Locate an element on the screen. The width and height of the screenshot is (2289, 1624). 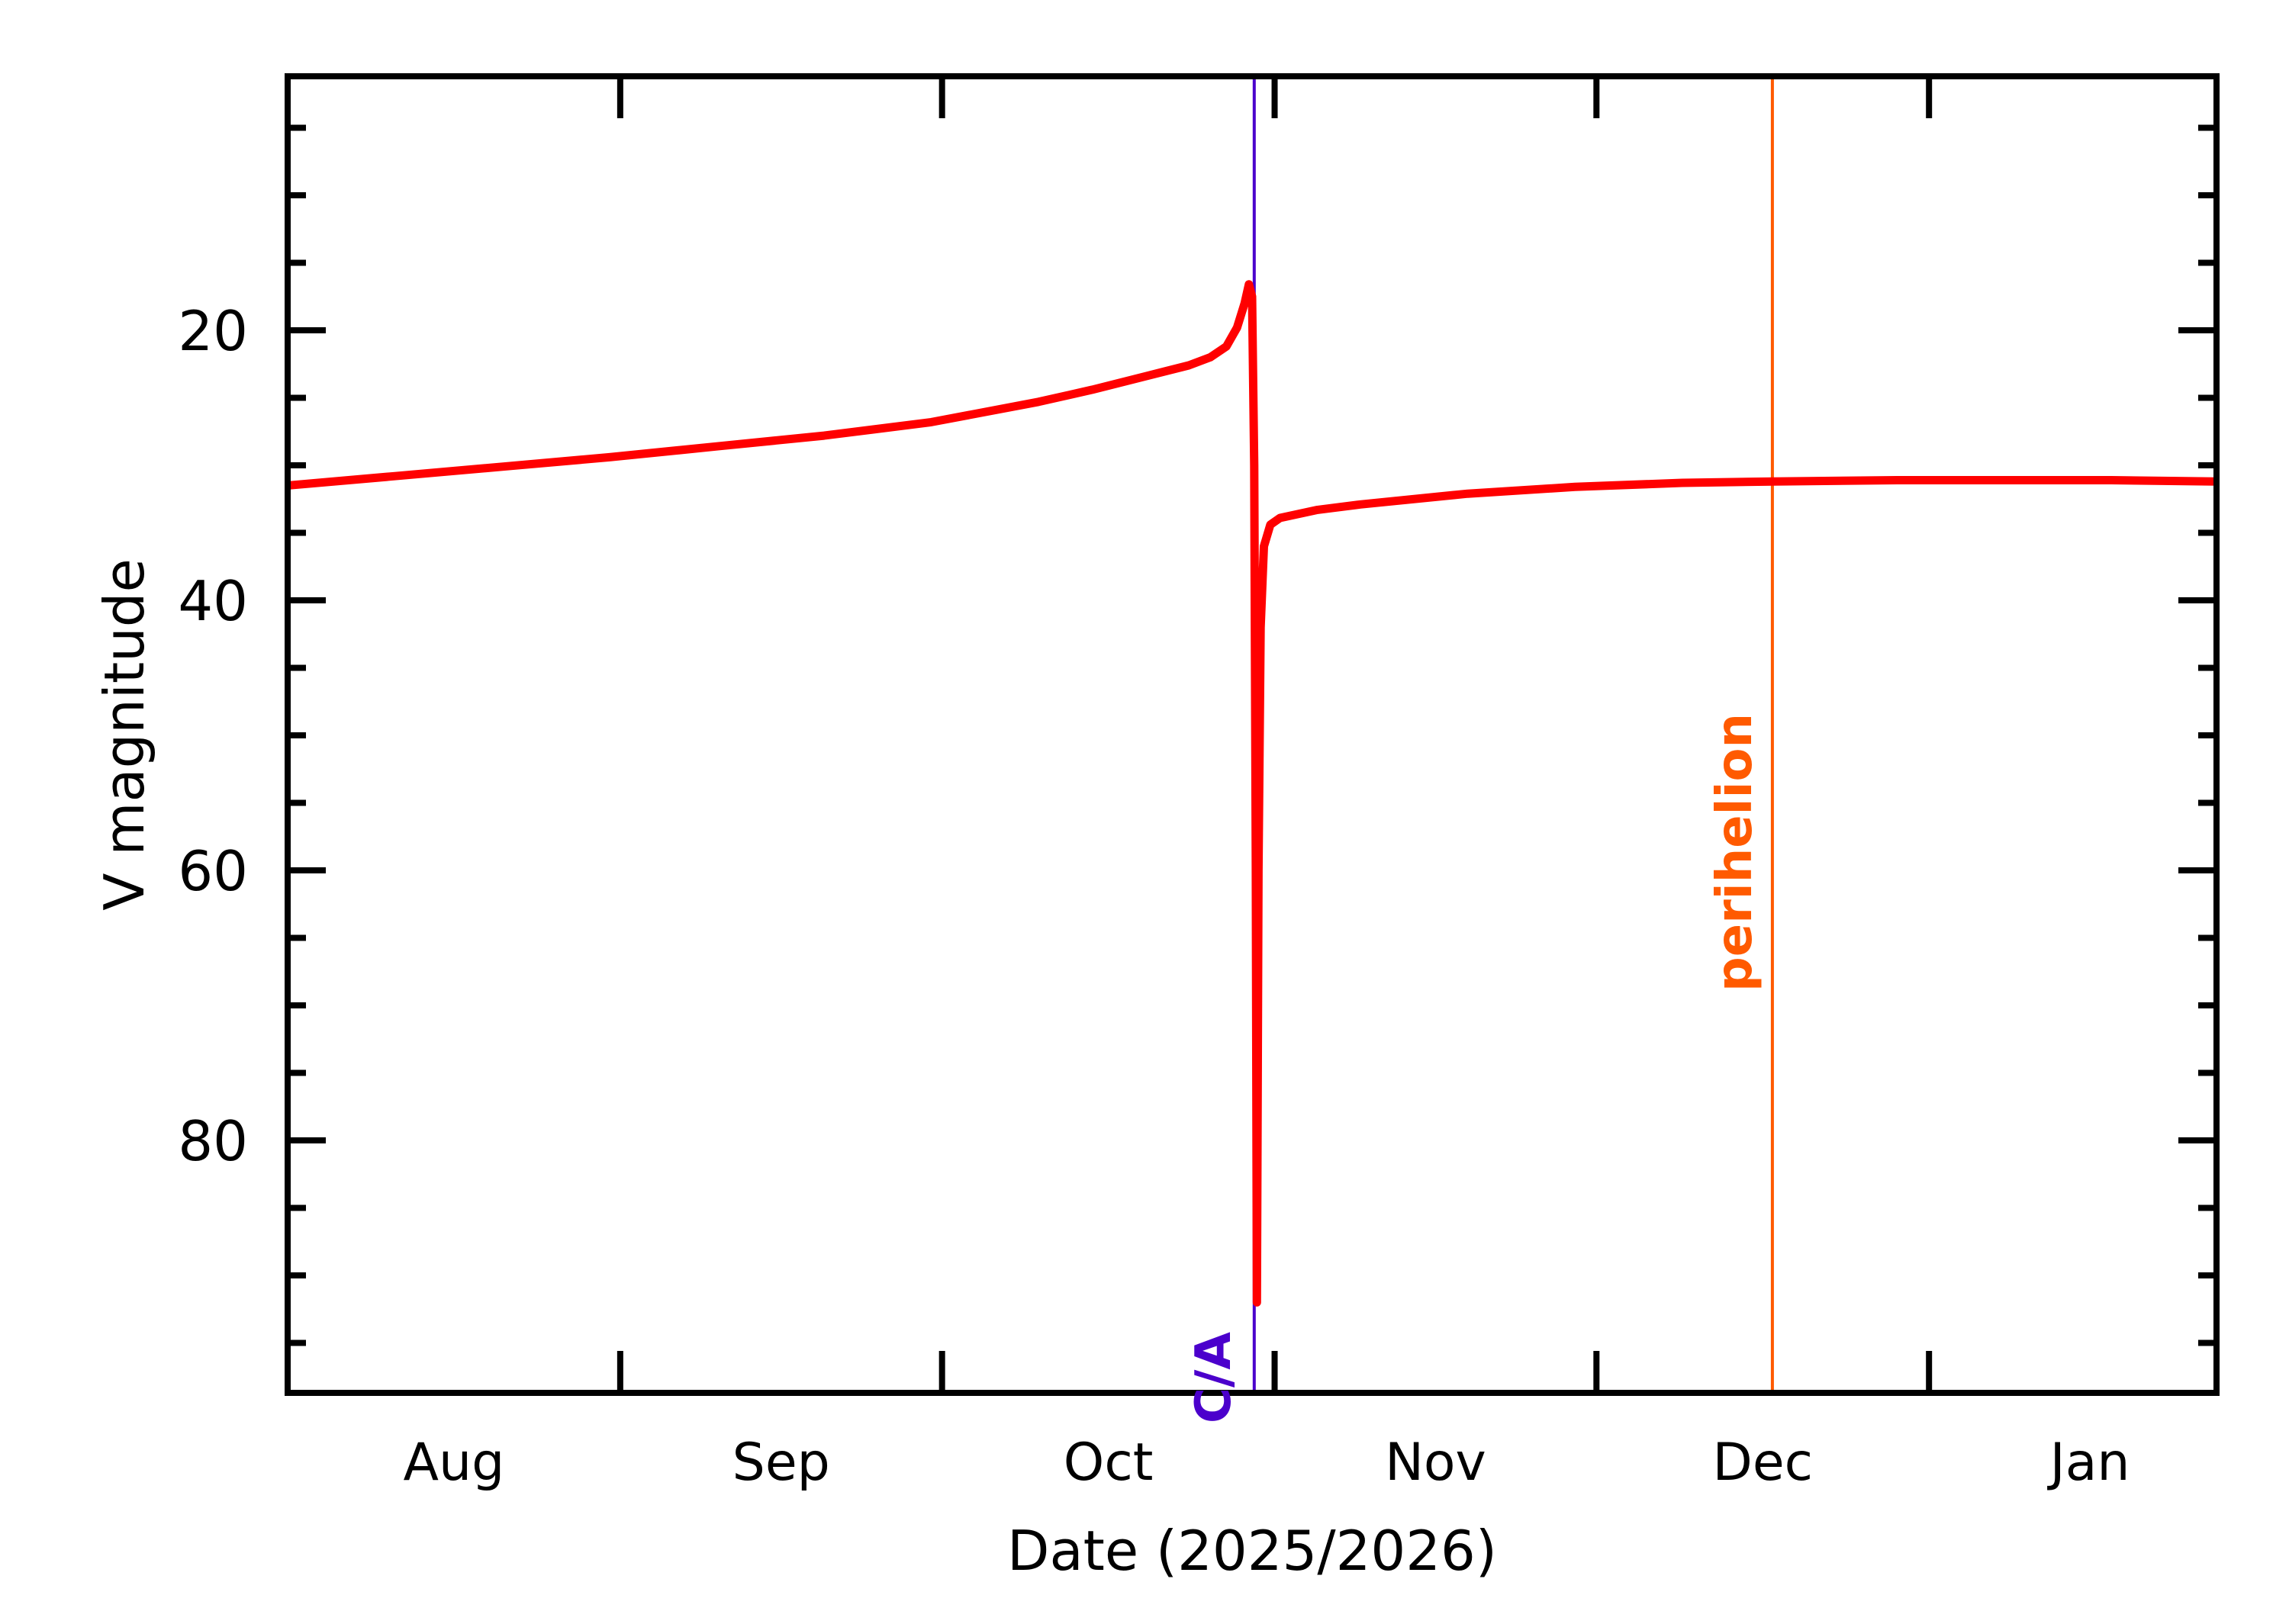
x-axis-label: Date (2025/2026) is located at coordinates (1252, 1551).